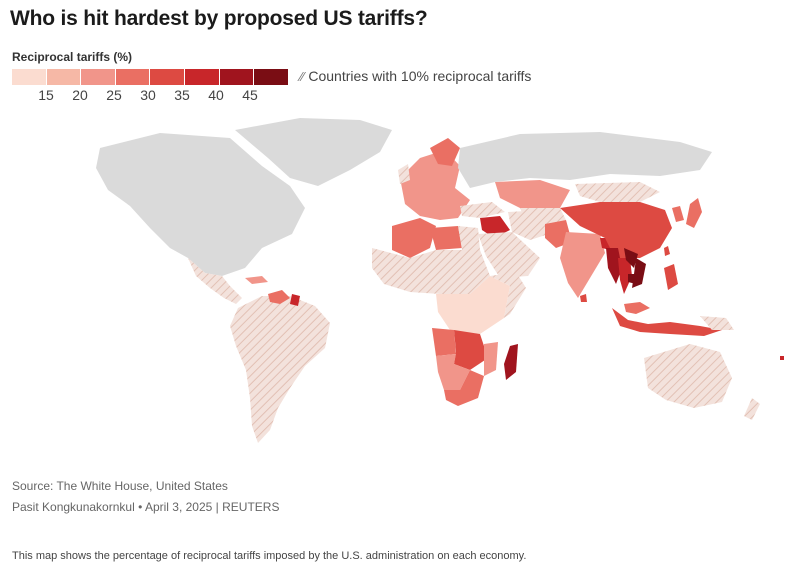 This screenshot has height=574, width=800. What do you see at coordinates (509, 255) in the screenshot?
I see `region-arabia` at bounding box center [509, 255].